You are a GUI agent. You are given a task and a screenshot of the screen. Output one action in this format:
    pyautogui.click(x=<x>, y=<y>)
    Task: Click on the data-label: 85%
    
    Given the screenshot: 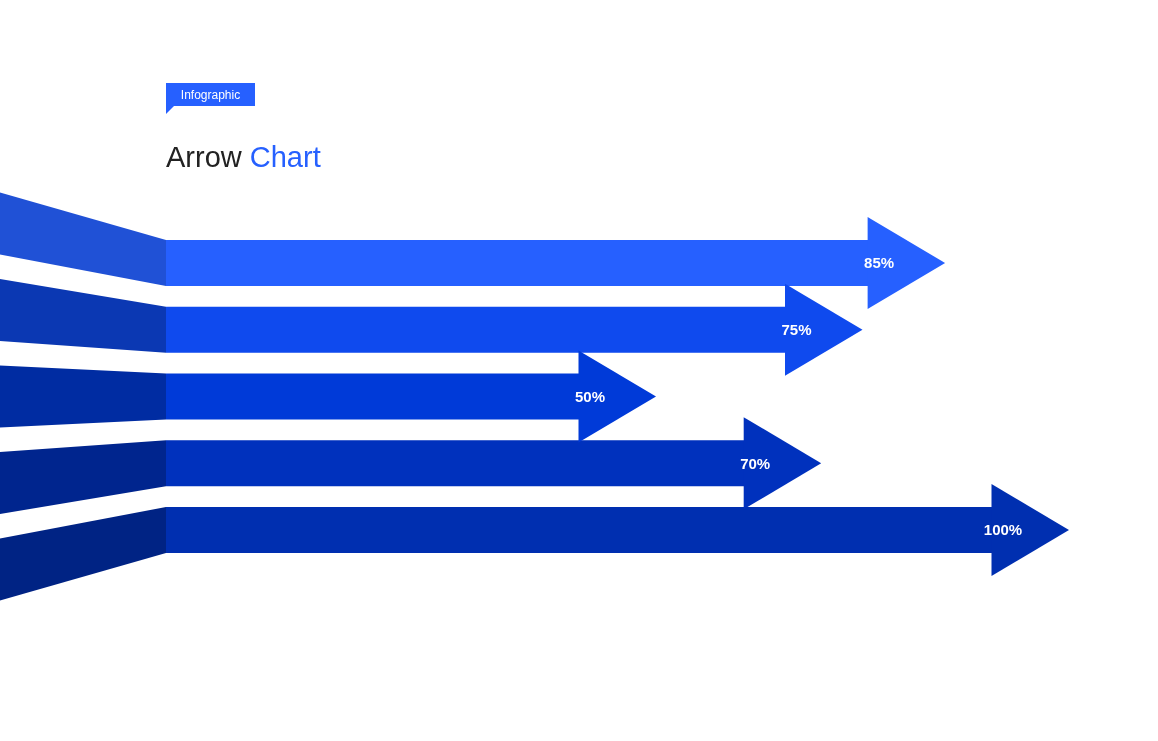 What is the action you would take?
    pyautogui.click(x=879, y=263)
    